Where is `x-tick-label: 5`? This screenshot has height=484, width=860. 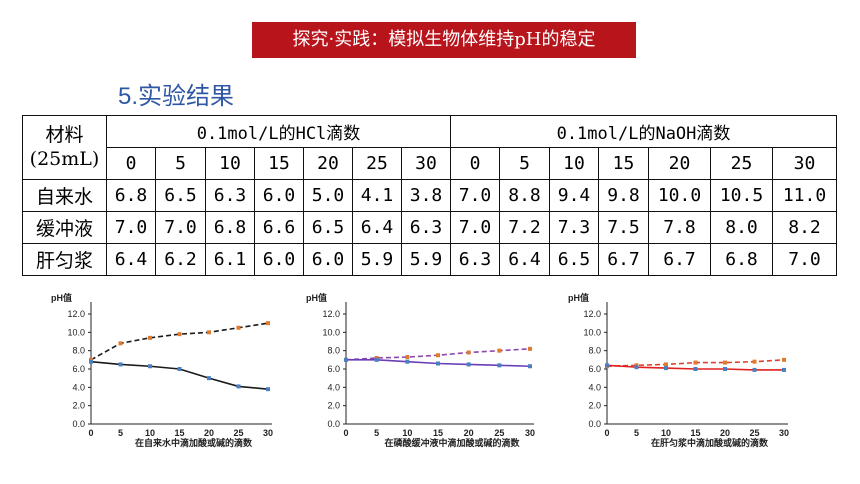
x-tick-label: 5 is located at coordinates (120, 433).